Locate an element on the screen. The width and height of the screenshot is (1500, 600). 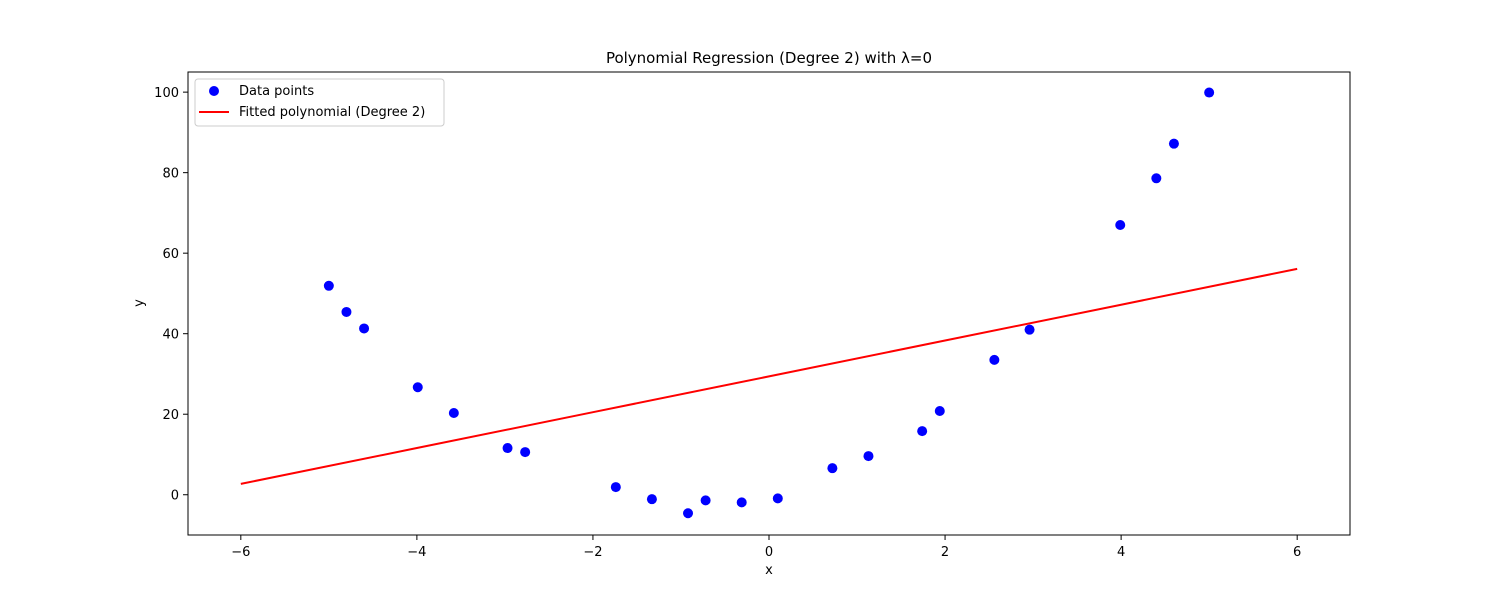
x-tick-label: −6 is located at coordinates (240, 552).